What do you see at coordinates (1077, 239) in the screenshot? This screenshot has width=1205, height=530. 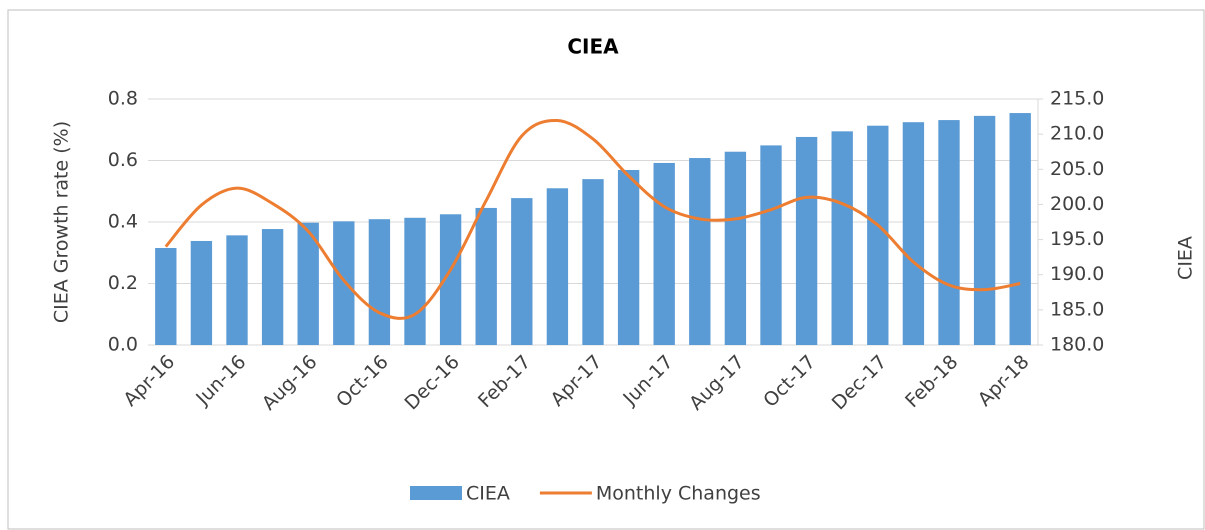 I see `y2-tick-label: 195.0` at bounding box center [1077, 239].